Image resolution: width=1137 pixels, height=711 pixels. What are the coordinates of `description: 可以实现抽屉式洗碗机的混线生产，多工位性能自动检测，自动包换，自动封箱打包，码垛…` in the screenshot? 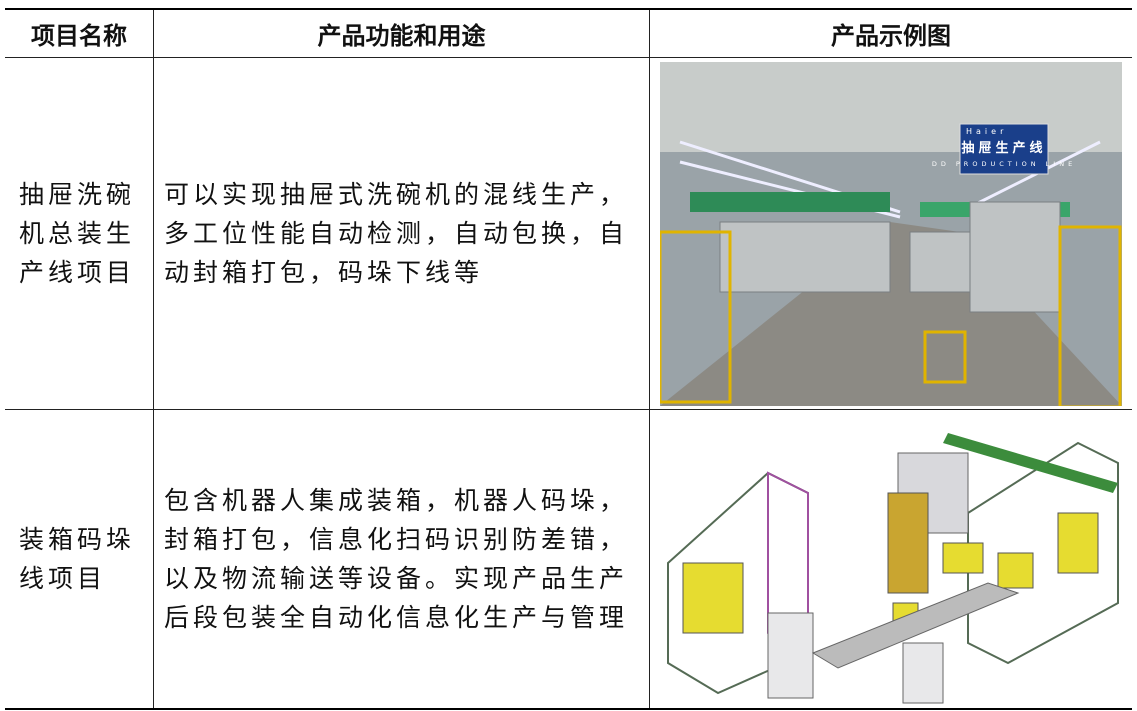 It's located at (396, 233).